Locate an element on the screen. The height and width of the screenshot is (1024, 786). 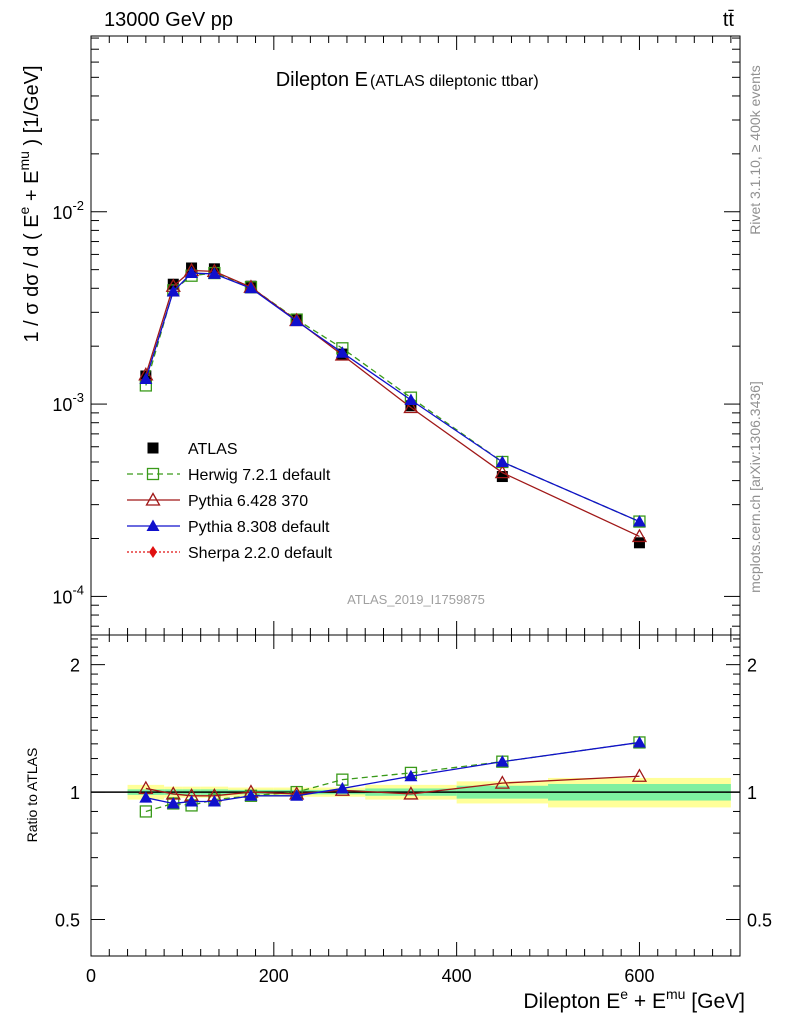
ratio-y-tick-label: 2 is located at coordinates (75, 666).